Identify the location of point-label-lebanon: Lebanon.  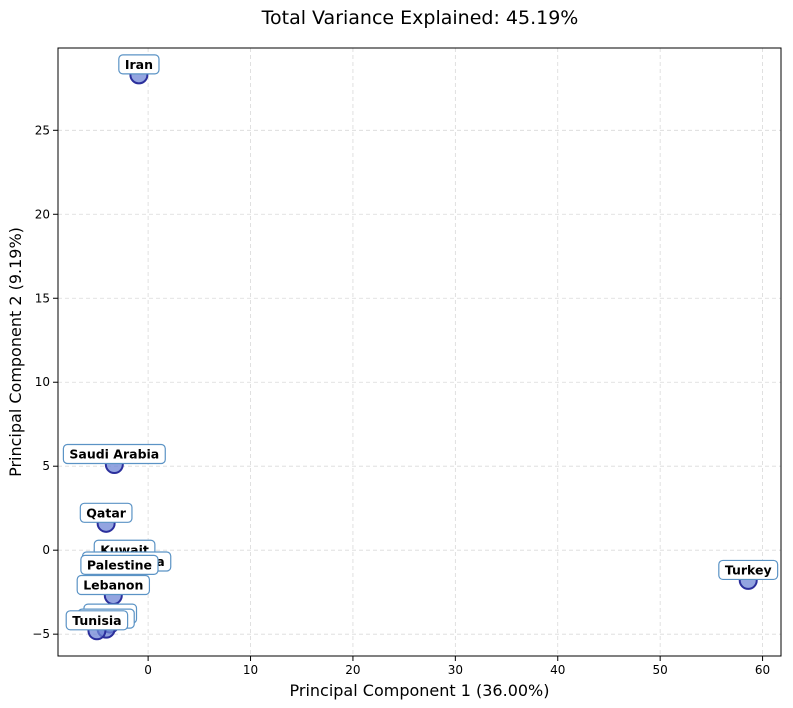
(113, 585).